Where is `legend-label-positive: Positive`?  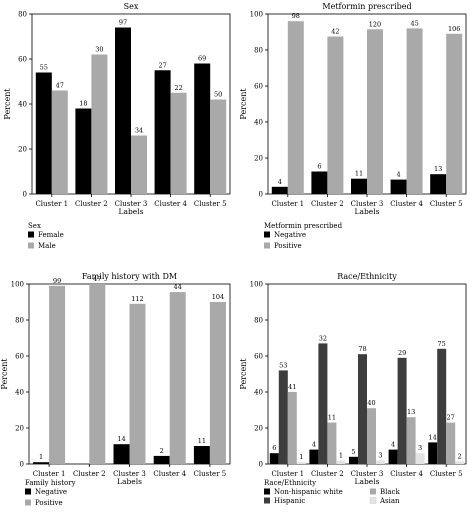
legend-label-positive: Positive is located at coordinates (288, 246).